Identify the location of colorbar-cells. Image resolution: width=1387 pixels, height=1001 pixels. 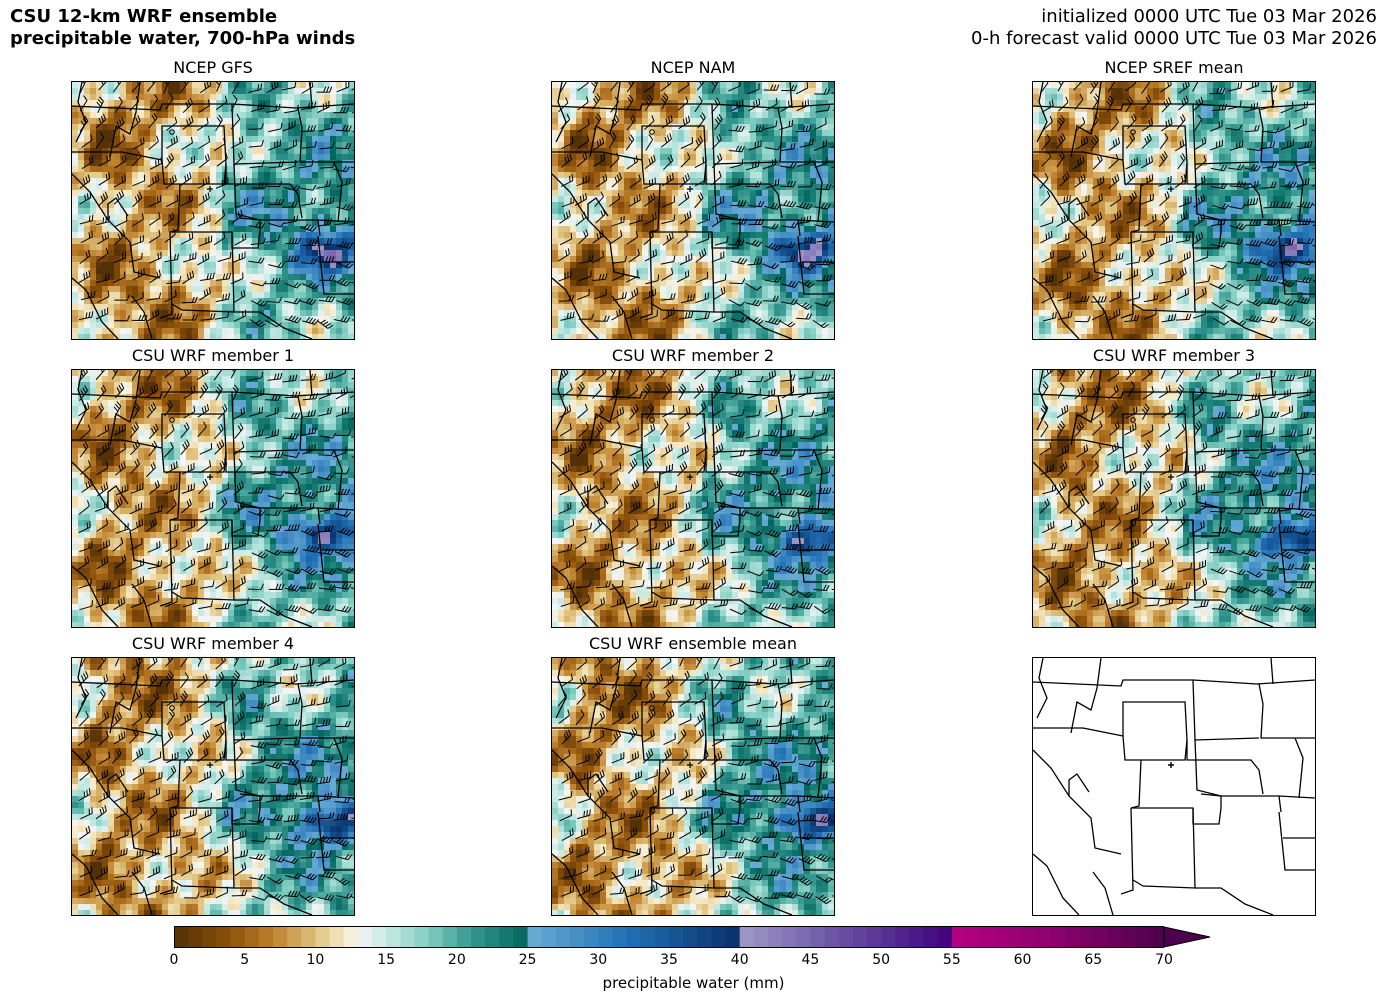
(669, 937).